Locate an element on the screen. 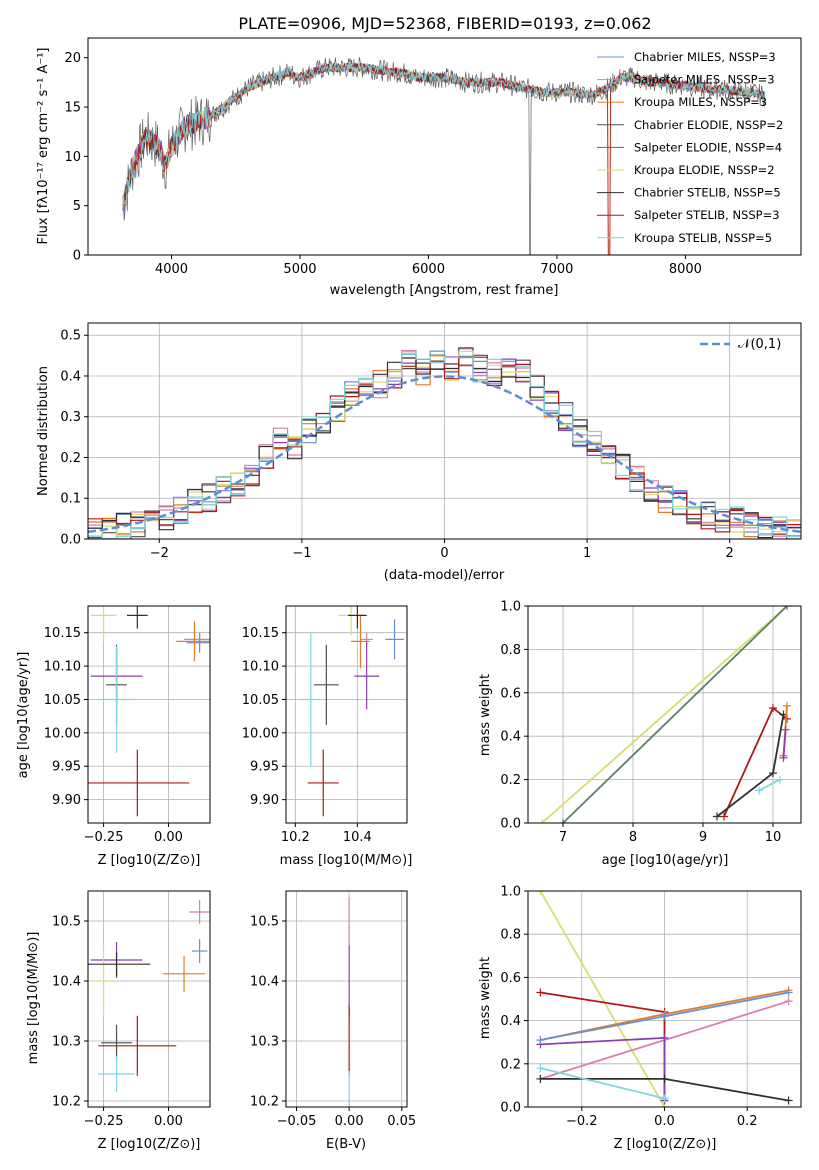  spectrum-xtick-label: 5000 is located at coordinates (299, 269).